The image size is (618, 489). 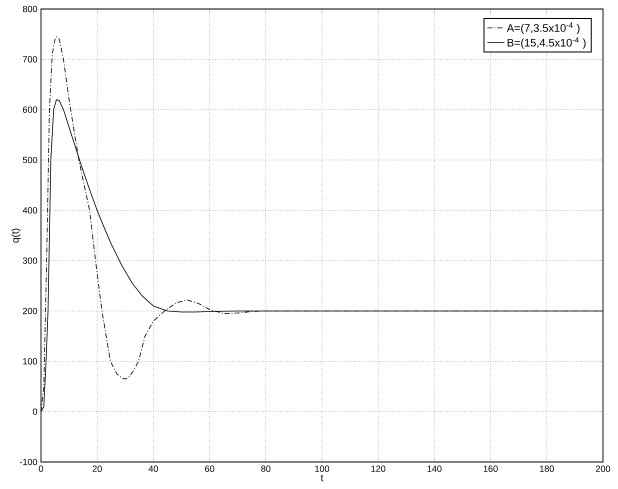 I want to click on x-tick-label: 100, so click(x=322, y=469).